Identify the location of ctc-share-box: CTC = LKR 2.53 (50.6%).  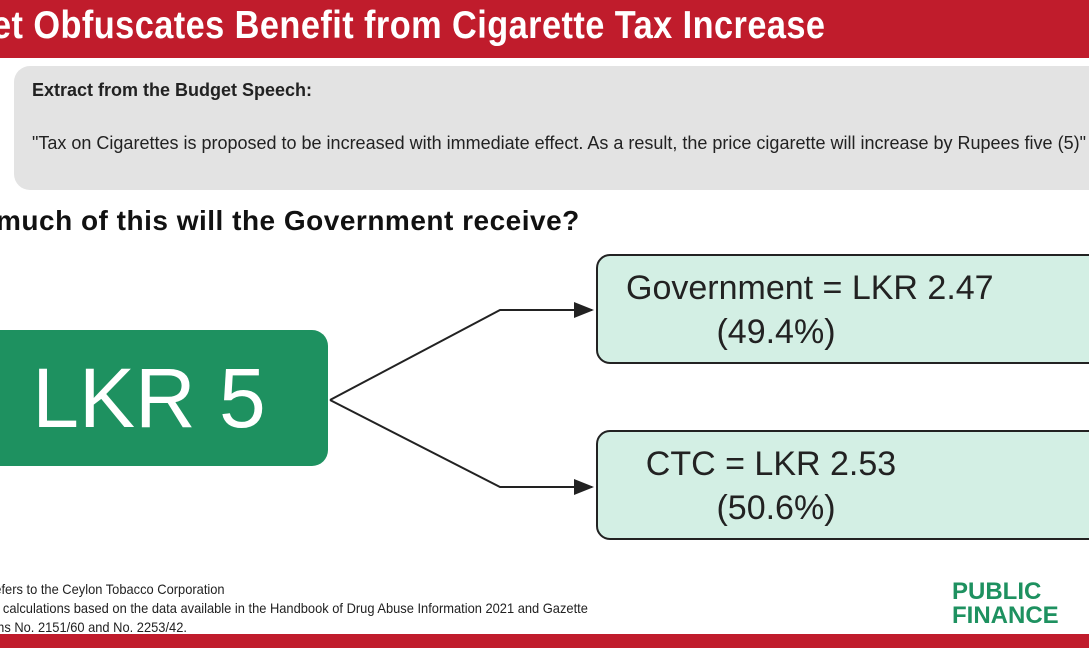
(842, 485).